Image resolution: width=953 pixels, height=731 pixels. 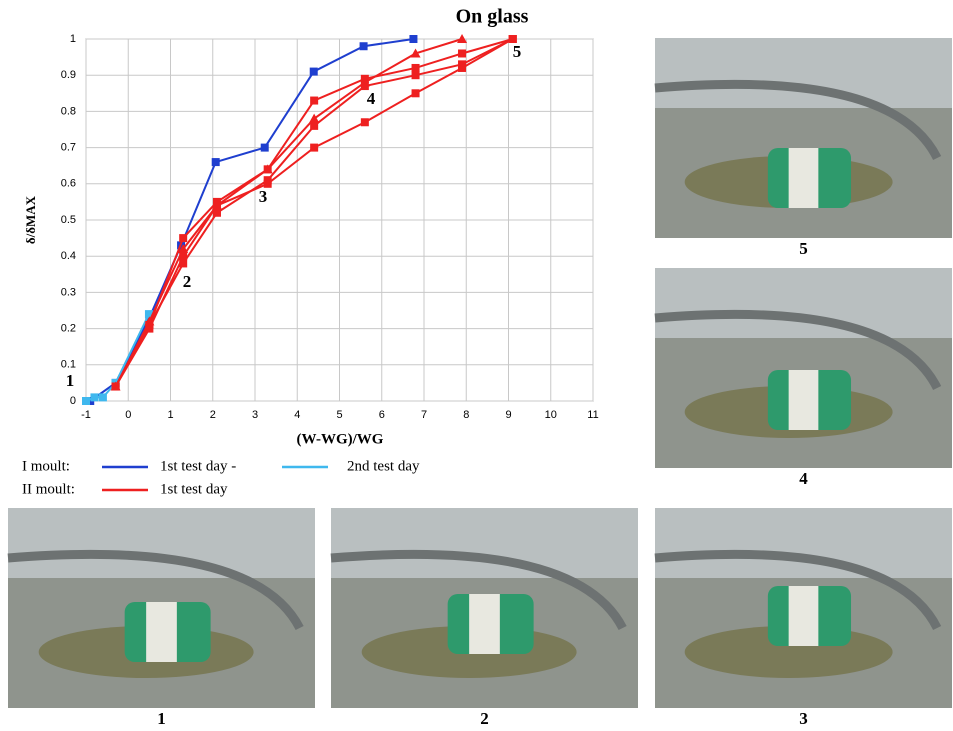 What do you see at coordinates (68, 329) in the screenshot?
I see `y-tick-label: 0.2` at bounding box center [68, 329].